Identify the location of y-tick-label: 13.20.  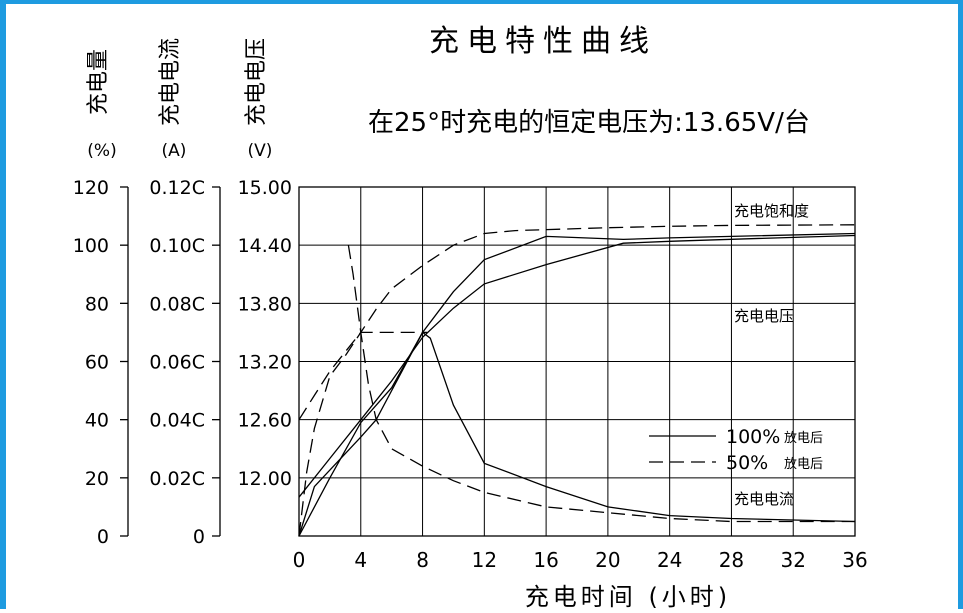
(265, 363).